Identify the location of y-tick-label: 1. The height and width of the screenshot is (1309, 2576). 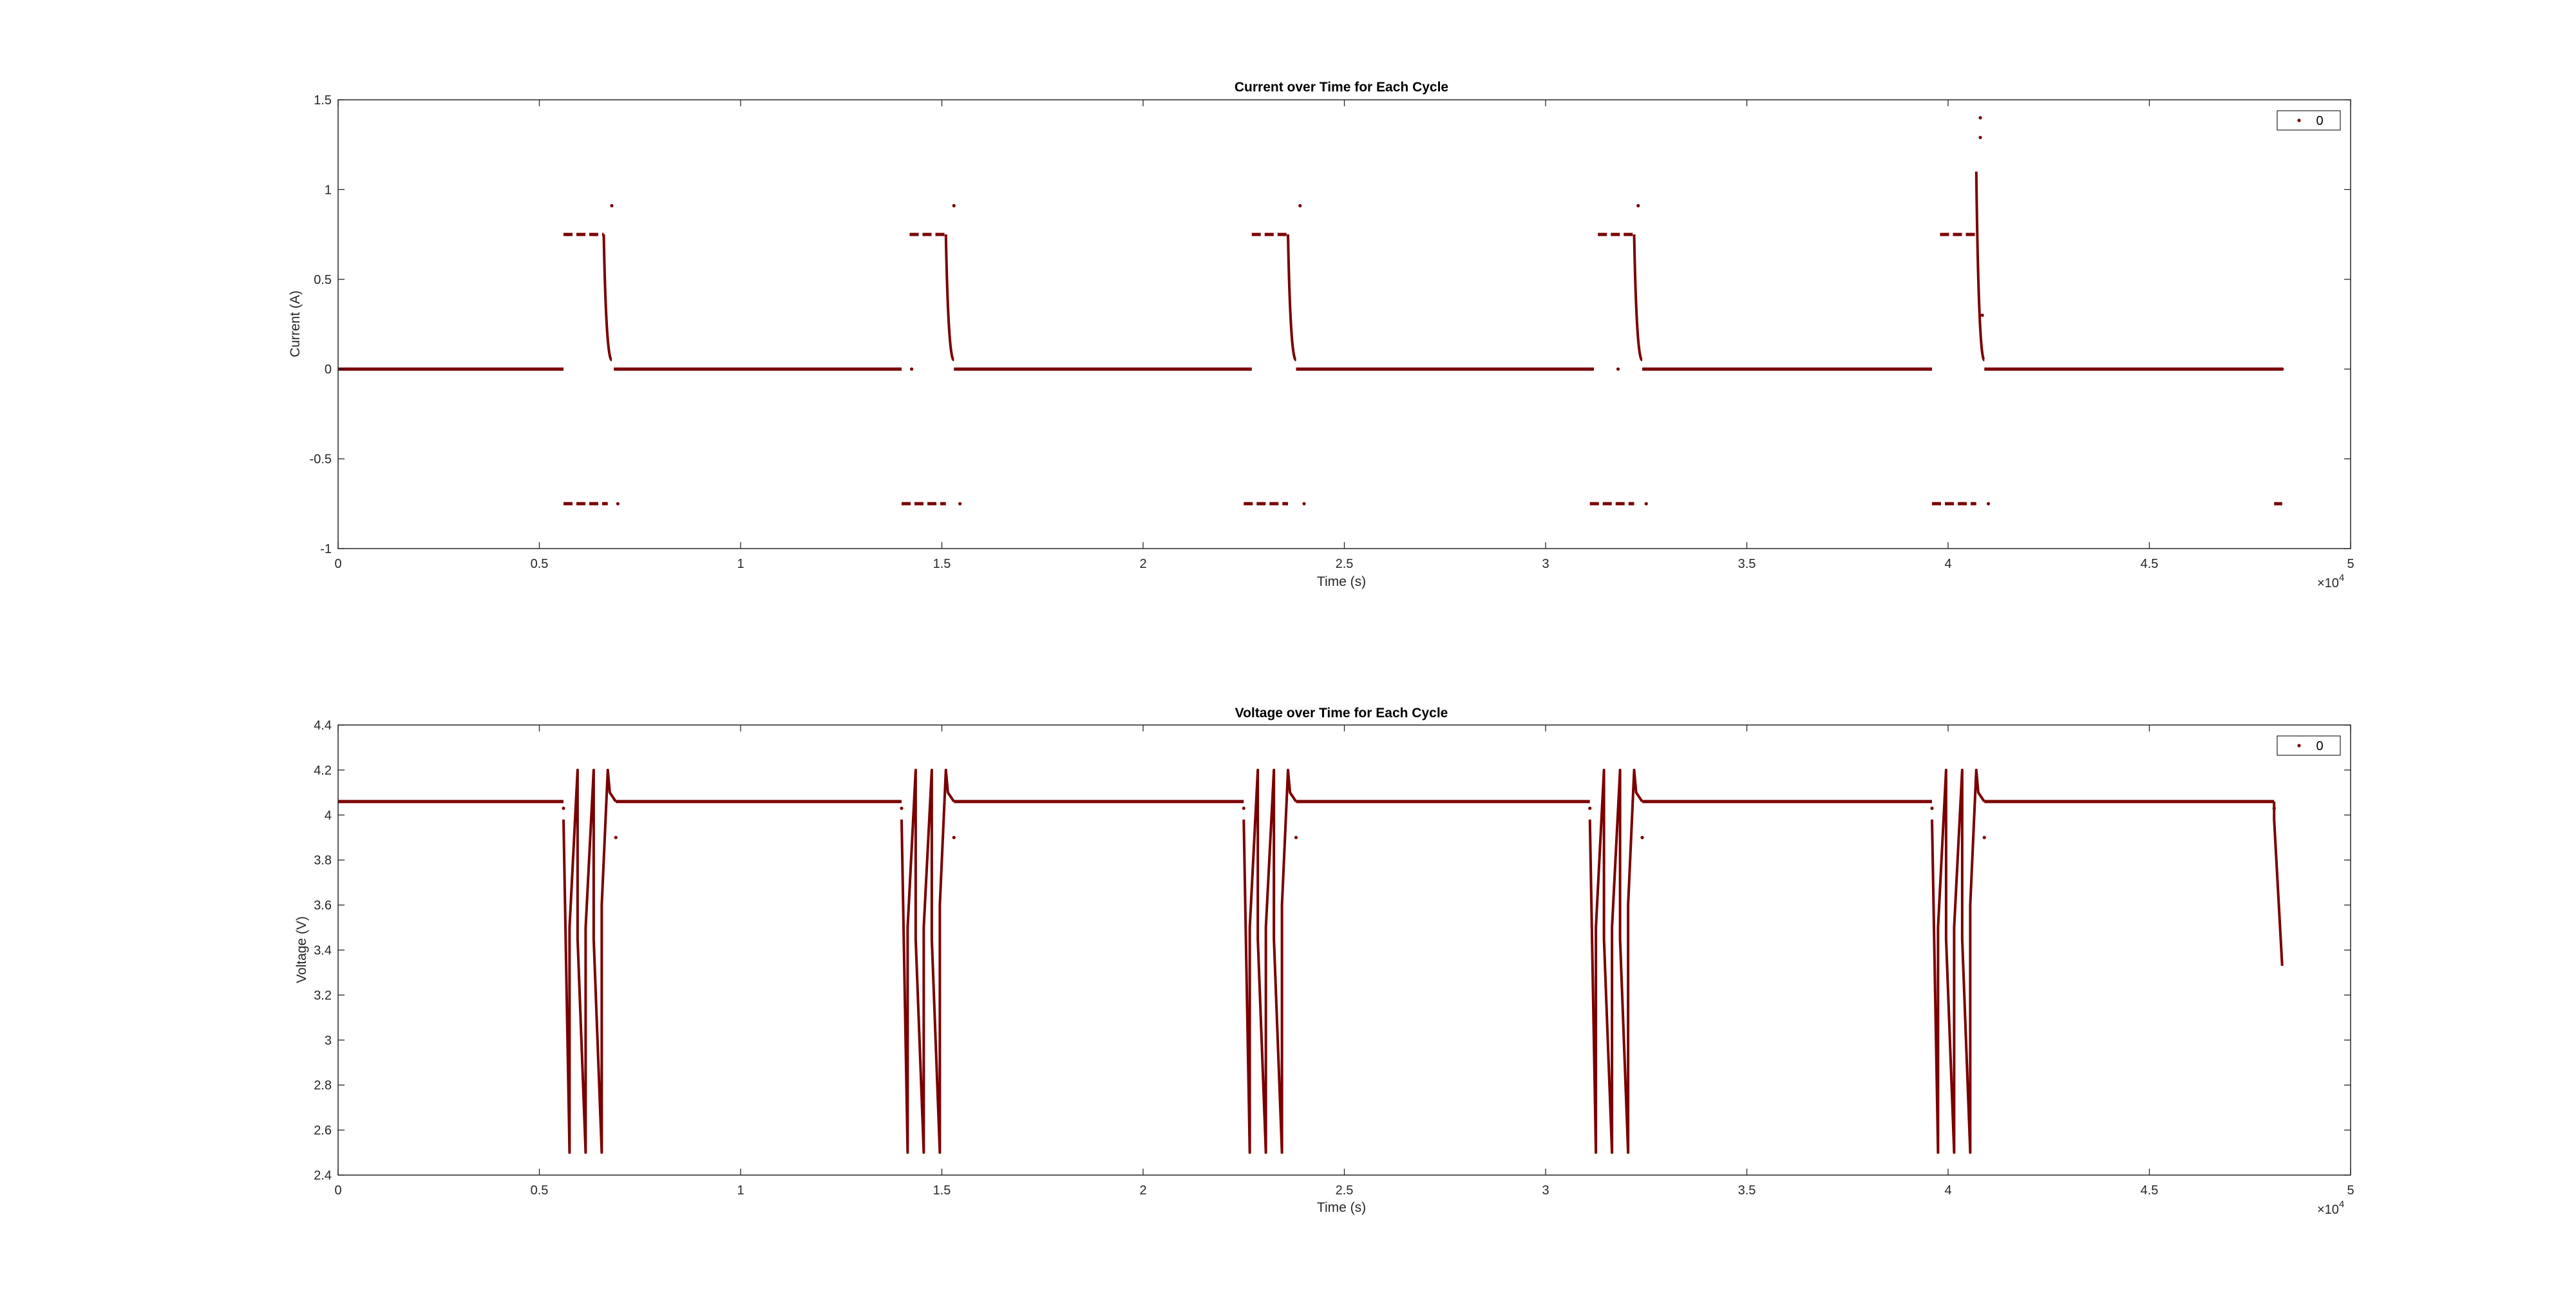
(328, 190).